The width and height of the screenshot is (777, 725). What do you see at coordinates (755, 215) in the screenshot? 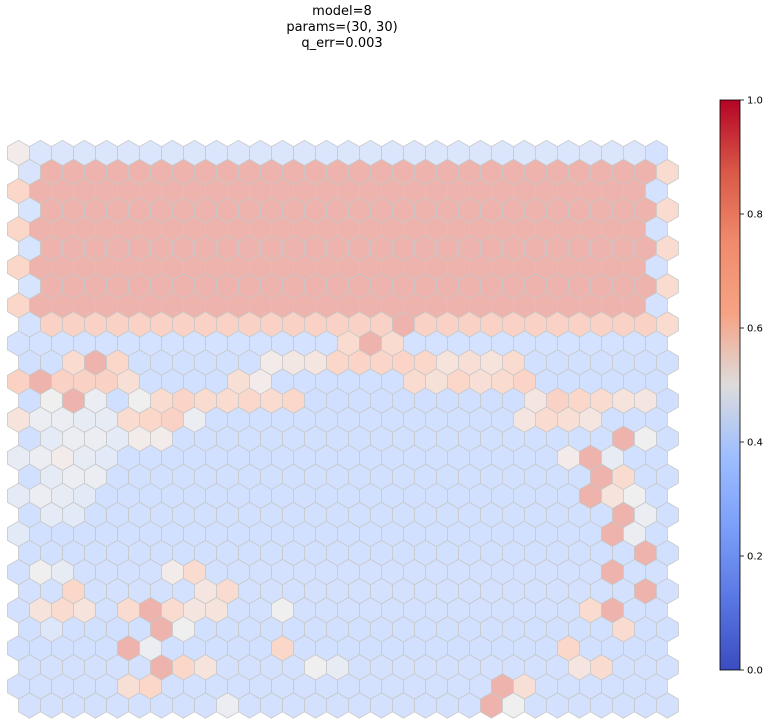
I see `colorbar-tick-label: 0.8` at bounding box center [755, 215].